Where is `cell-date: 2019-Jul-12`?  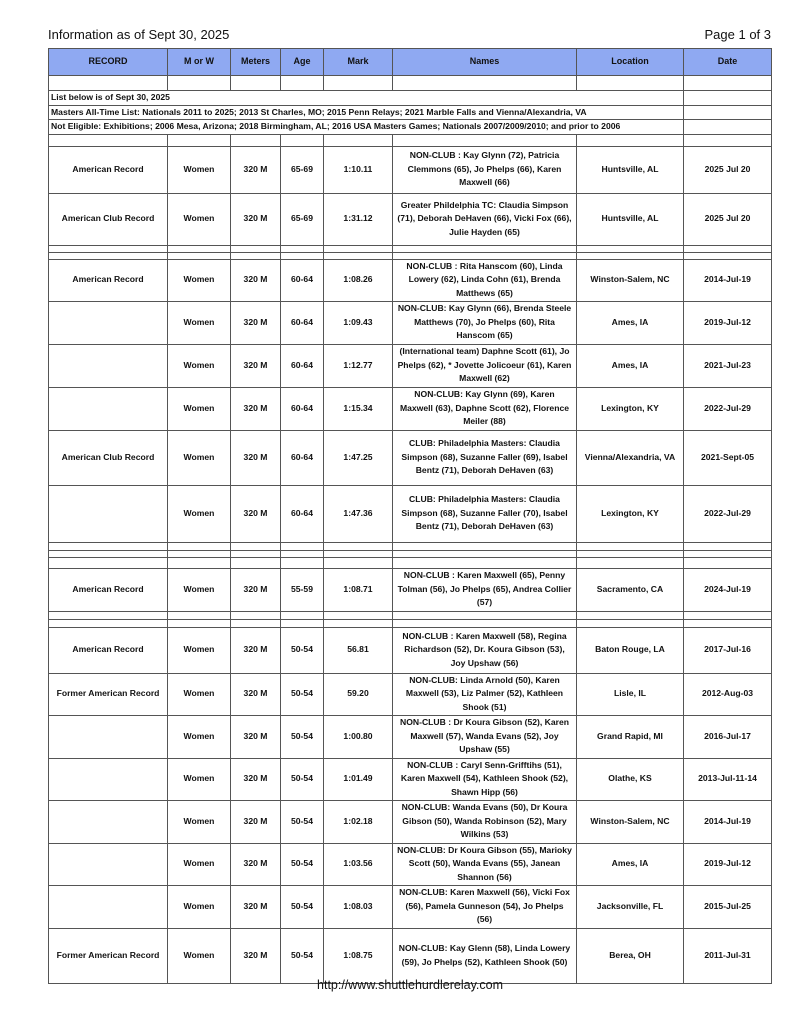 cell-date: 2019-Jul-12 is located at coordinates (727, 322).